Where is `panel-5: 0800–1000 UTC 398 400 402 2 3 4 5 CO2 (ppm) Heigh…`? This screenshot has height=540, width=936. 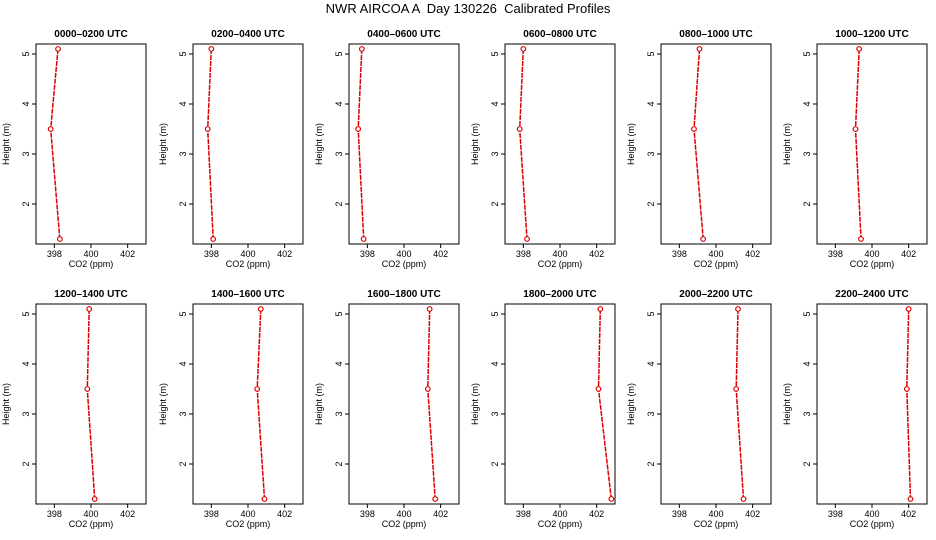
panel-5: 0800–1000 UTC 398 400 402 2 3 4 5 CO2 (ppm) Heigh… is located at coordinates (699, 149).